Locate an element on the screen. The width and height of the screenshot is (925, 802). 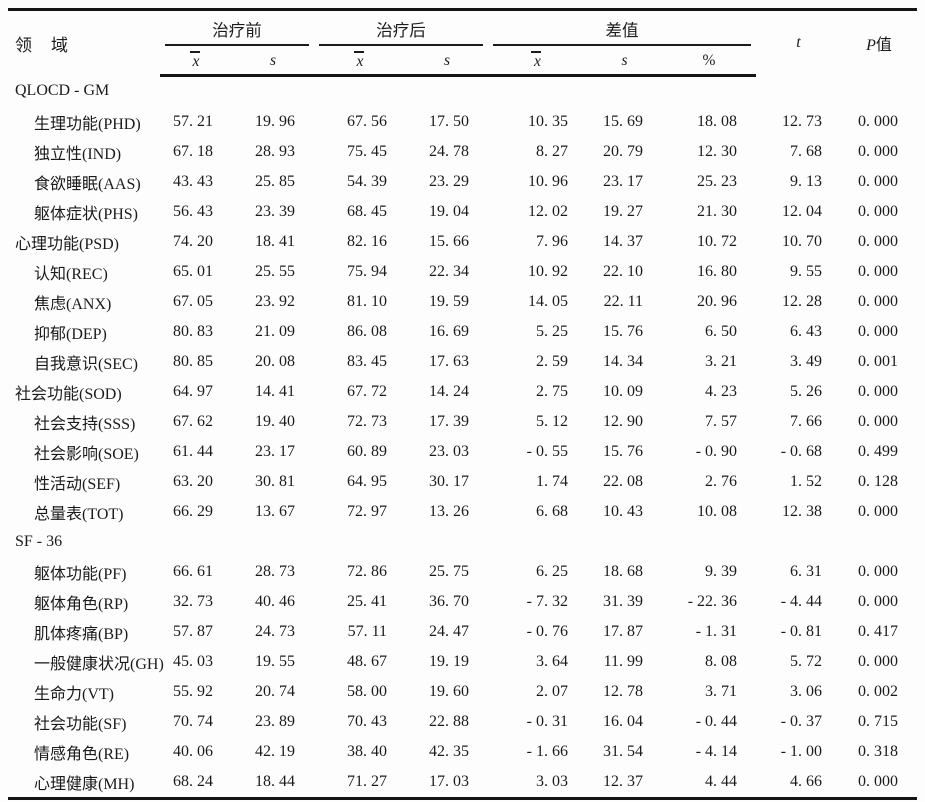
section-label: SF - 36 is located at coordinates (39, 541).